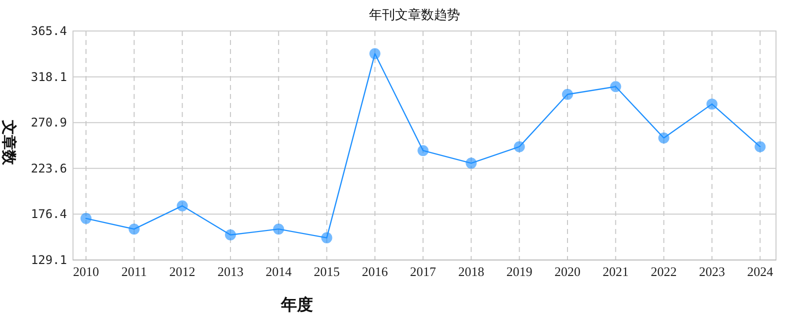  Describe the element at coordinates (760, 271) in the screenshot. I see `x-tick-label: 2024` at that location.